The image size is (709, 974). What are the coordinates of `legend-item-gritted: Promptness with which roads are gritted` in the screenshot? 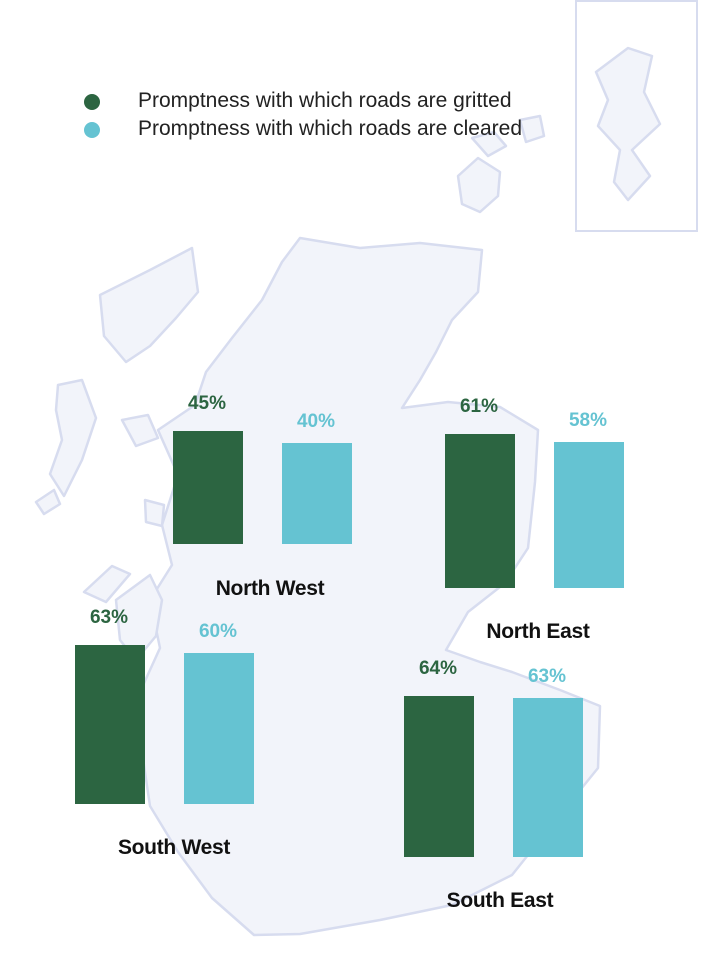 It's located at (298, 102).